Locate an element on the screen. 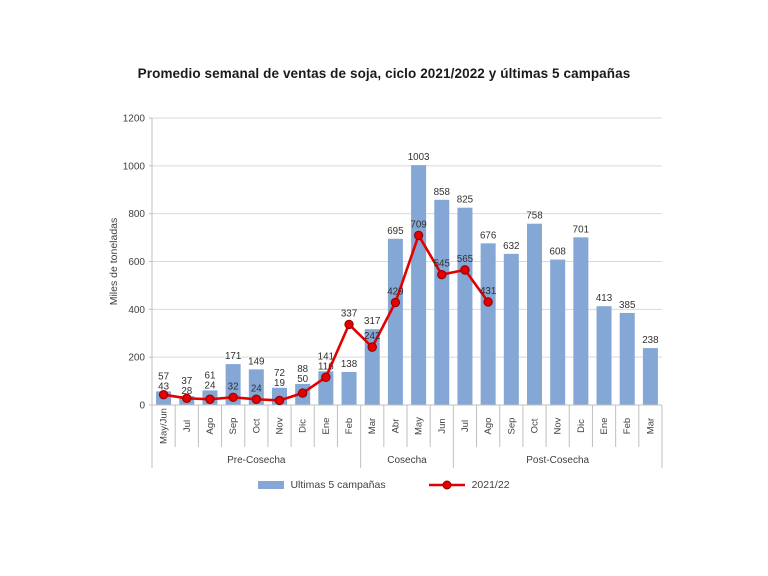 Image resolution: width=768 pixels, height=576 pixels. bar-value-label: 632 is located at coordinates (511, 246).